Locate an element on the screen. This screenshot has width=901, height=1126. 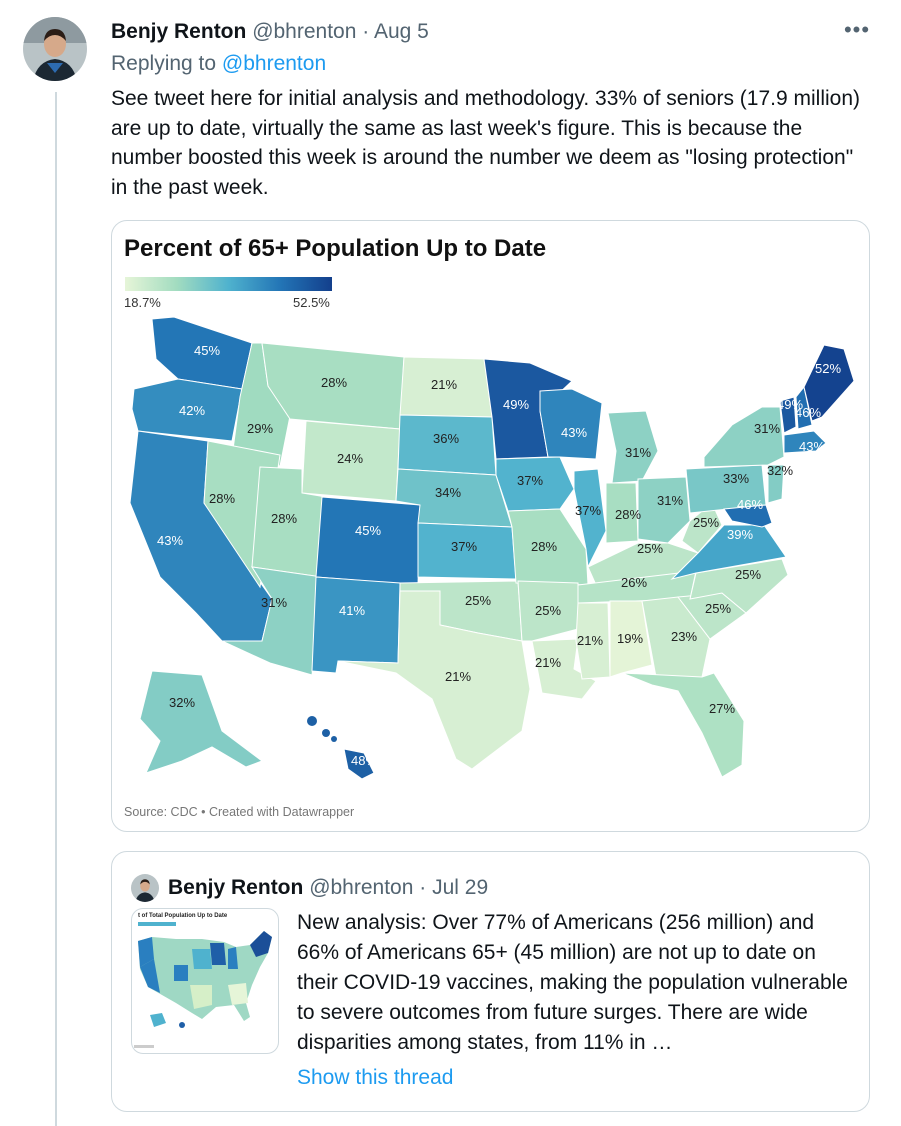
quoted-media-thumbnail: t of Total Population Up to Date is located at coordinates (205, 981).